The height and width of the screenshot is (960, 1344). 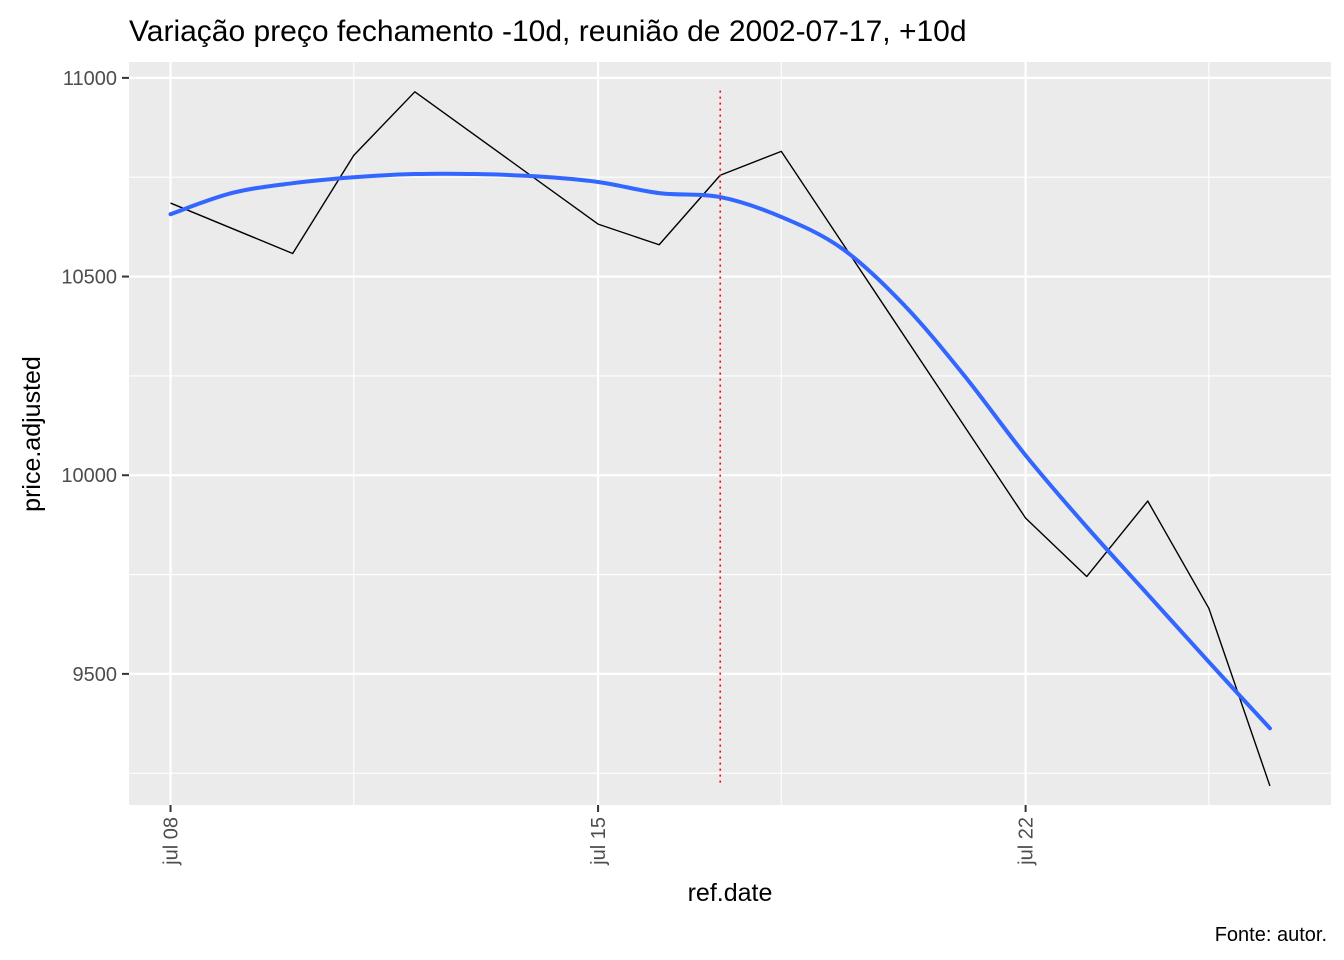 I want to click on x-tick-label: jul 15, so click(x=599, y=841).